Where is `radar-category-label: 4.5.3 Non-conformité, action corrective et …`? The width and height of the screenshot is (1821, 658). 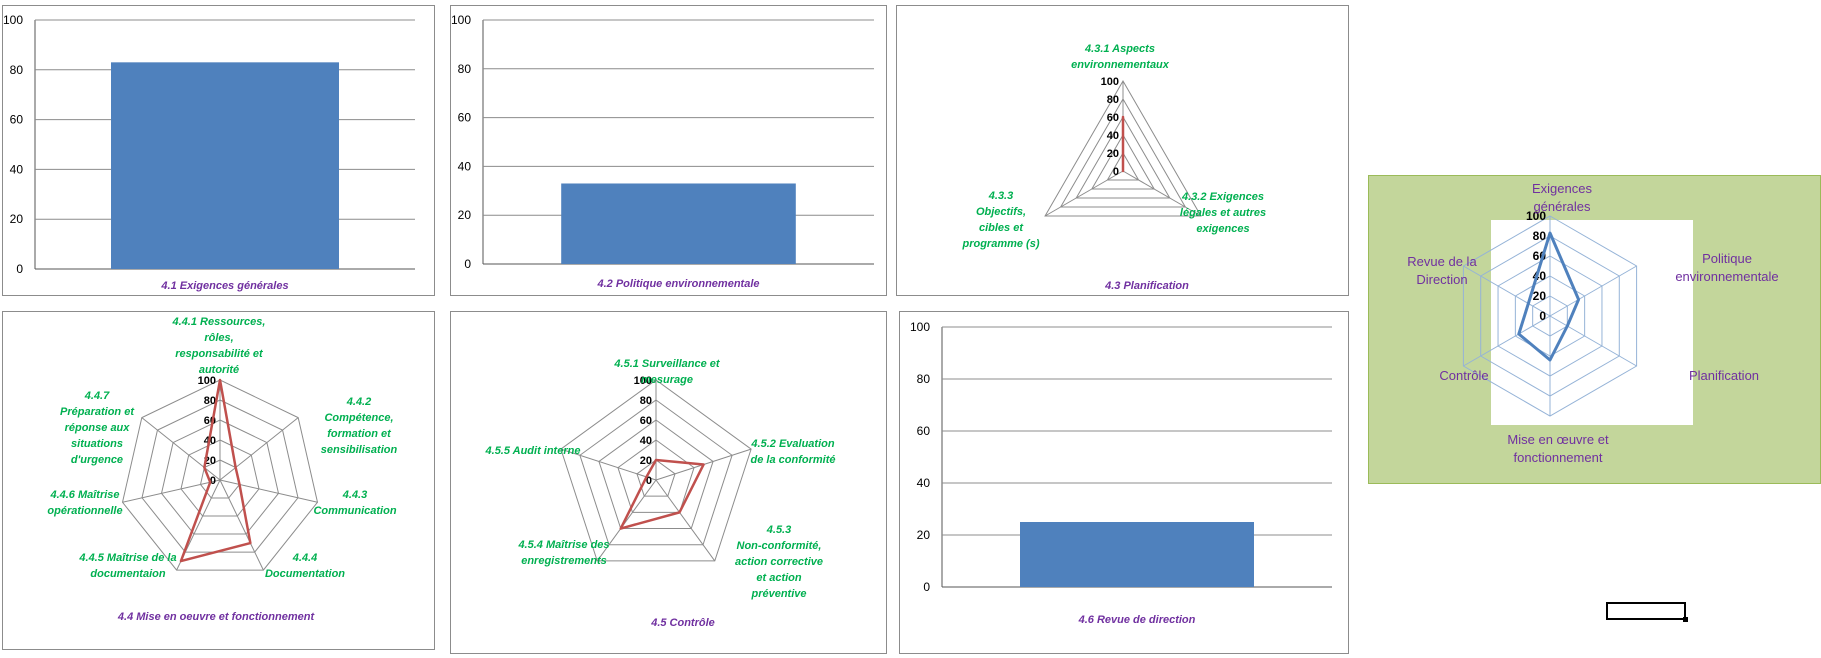 radar-category-label: 4.5.3 Non-conformité, action corrective et … is located at coordinates (779, 562).